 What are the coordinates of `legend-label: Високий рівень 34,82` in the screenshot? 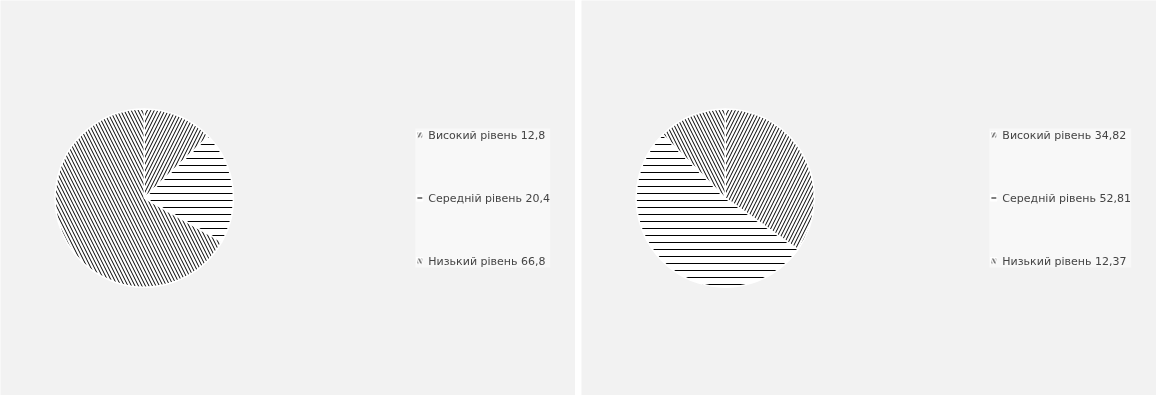 It's located at (1064, 134).